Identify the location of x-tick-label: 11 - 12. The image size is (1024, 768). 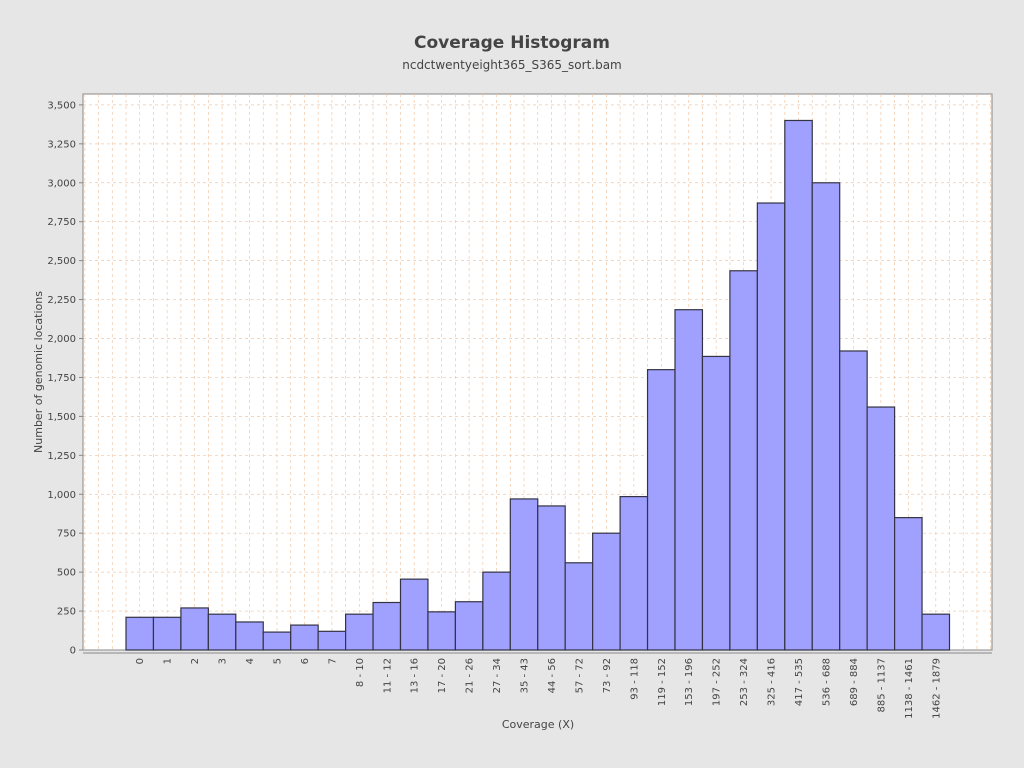
(387, 675).